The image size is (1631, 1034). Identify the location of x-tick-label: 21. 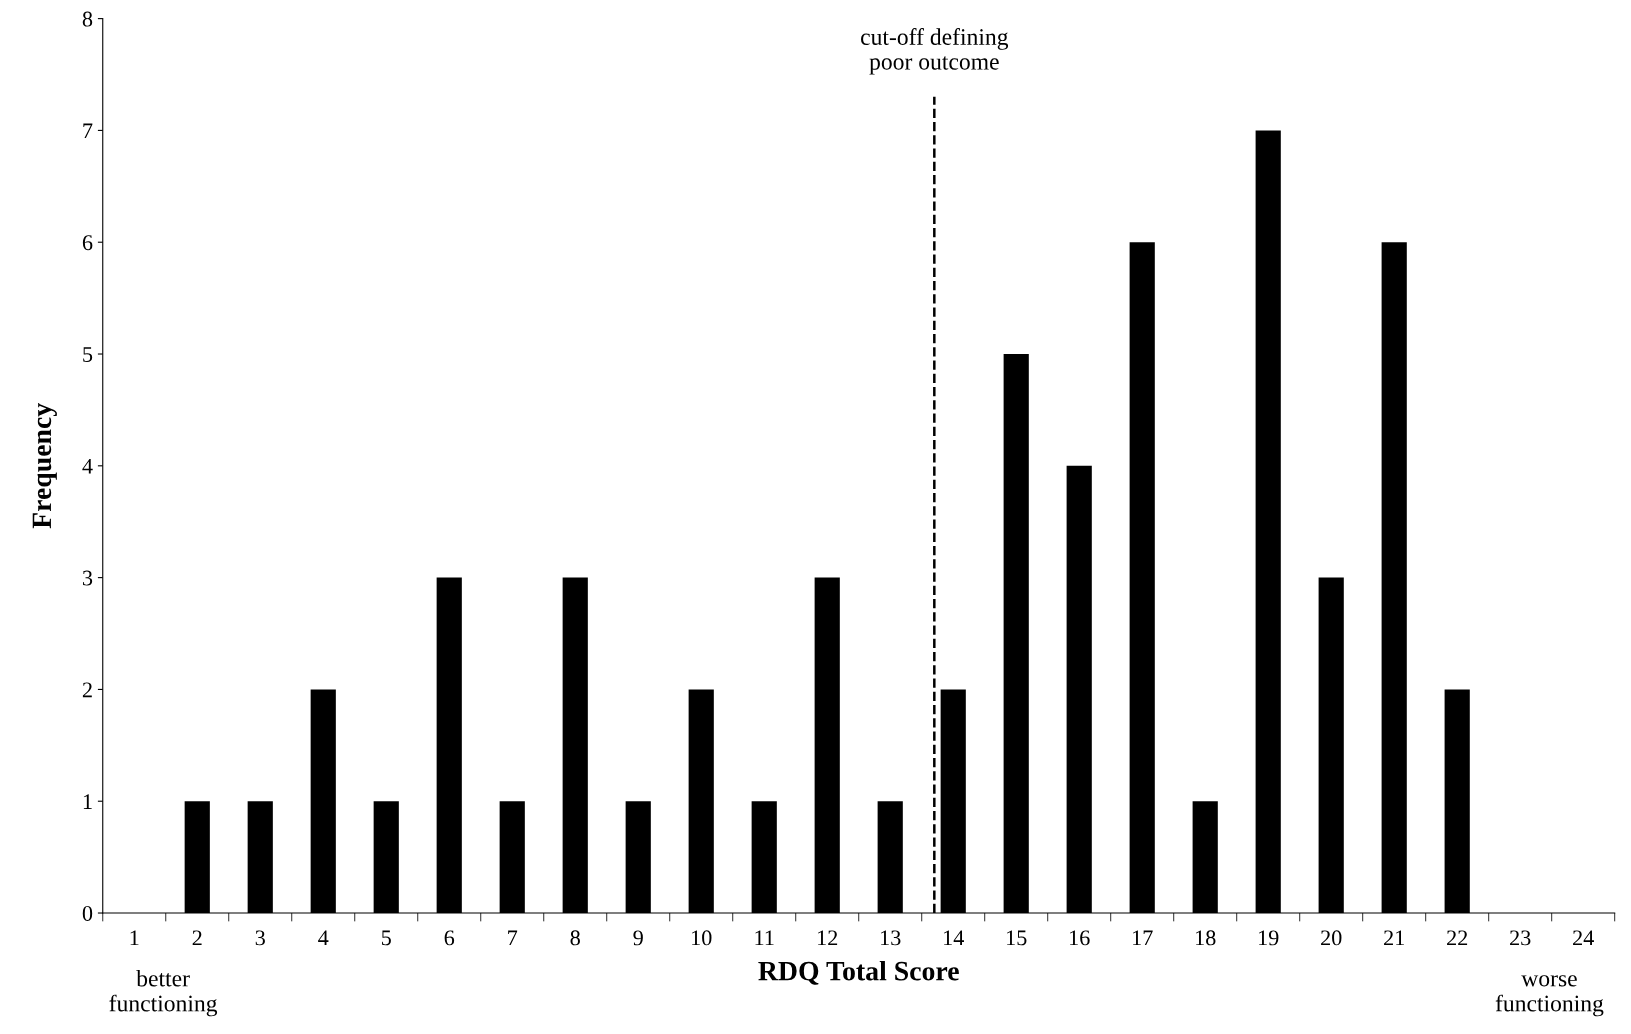
(1394, 938).